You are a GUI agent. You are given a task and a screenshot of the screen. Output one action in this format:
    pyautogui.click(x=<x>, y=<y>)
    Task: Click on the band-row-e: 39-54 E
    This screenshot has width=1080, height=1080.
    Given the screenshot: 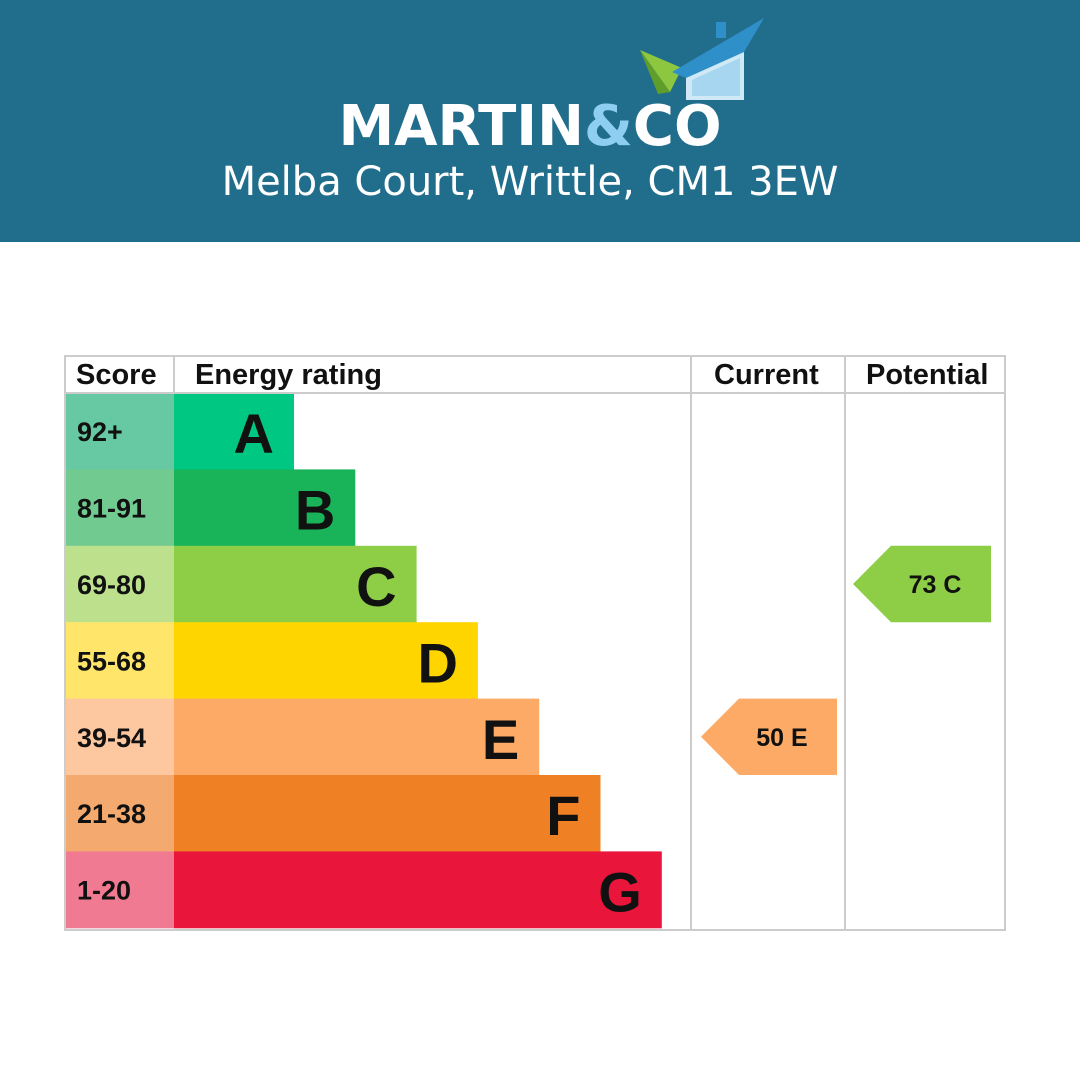 What is the action you would take?
    pyautogui.click(x=302, y=737)
    